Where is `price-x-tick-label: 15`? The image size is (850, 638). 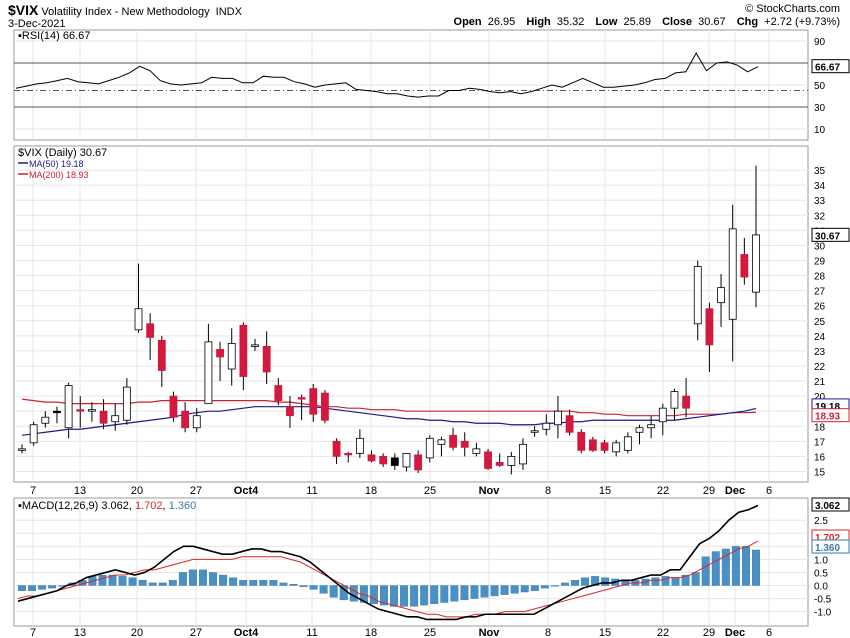 price-x-tick-label: 15 is located at coordinates (605, 491).